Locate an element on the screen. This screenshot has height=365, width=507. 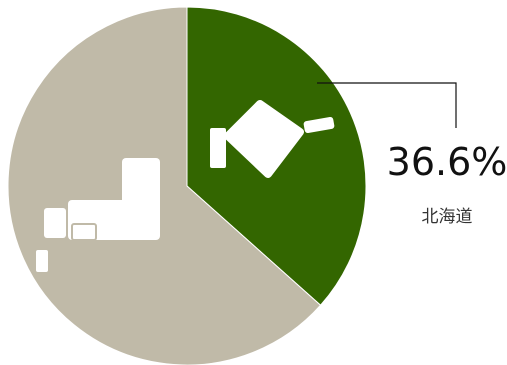
slice-value-label: 36.6% is located at coordinates (447, 162).